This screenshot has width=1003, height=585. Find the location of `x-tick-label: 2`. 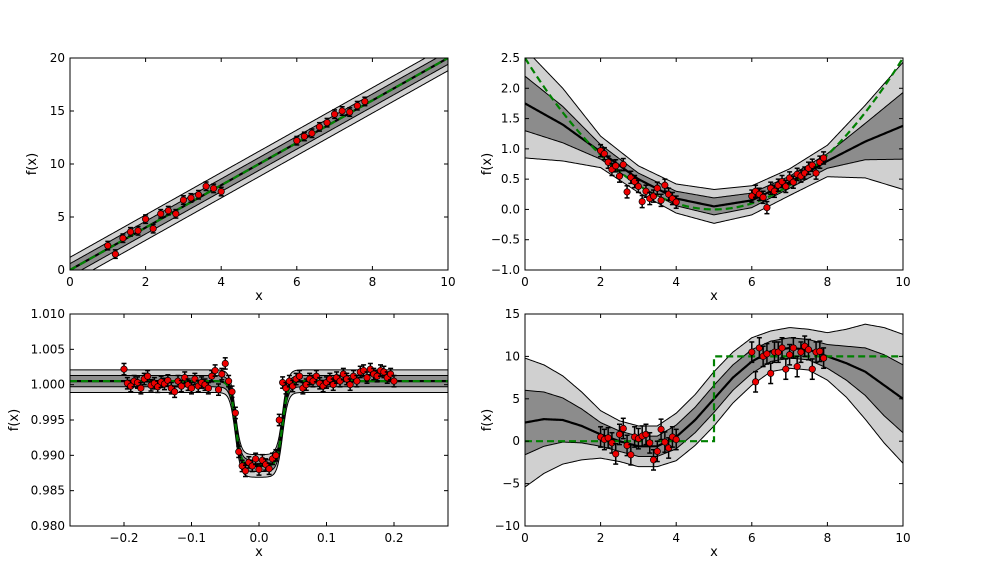

x-tick-label: 2 is located at coordinates (601, 282).